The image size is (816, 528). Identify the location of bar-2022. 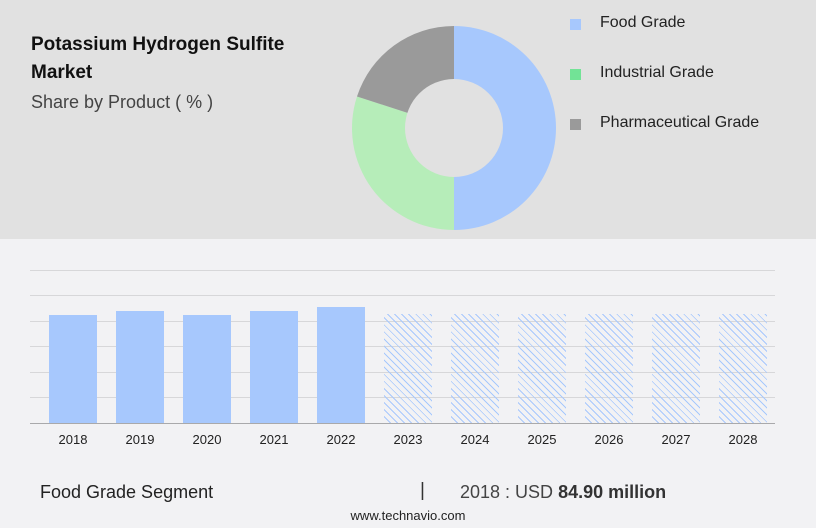
(341, 365).